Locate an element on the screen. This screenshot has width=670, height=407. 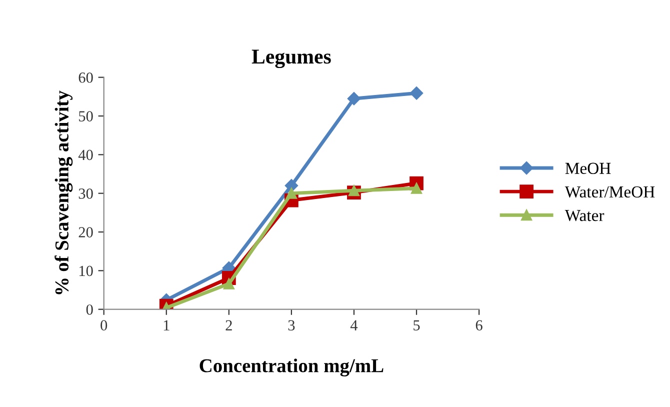
legend-label: MeOH is located at coordinates (588, 168).